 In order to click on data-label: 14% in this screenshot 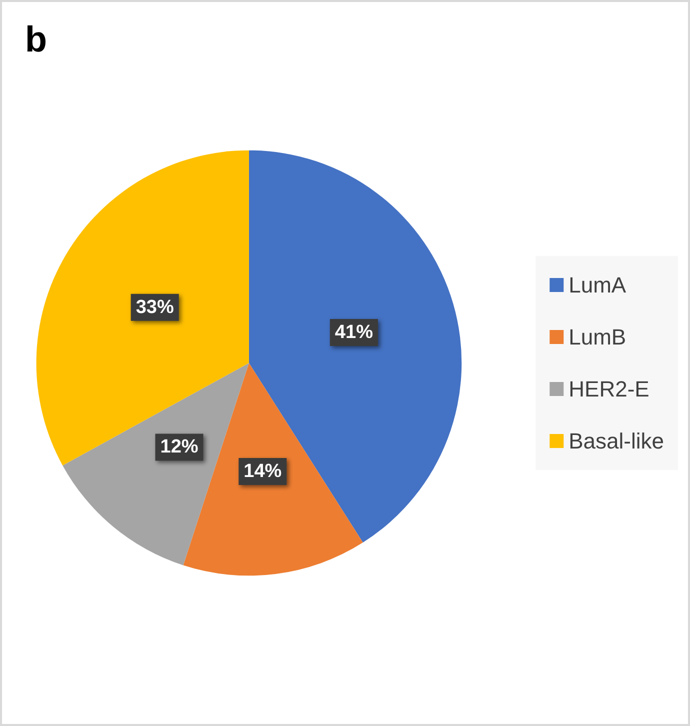, I will do `click(263, 471)`.